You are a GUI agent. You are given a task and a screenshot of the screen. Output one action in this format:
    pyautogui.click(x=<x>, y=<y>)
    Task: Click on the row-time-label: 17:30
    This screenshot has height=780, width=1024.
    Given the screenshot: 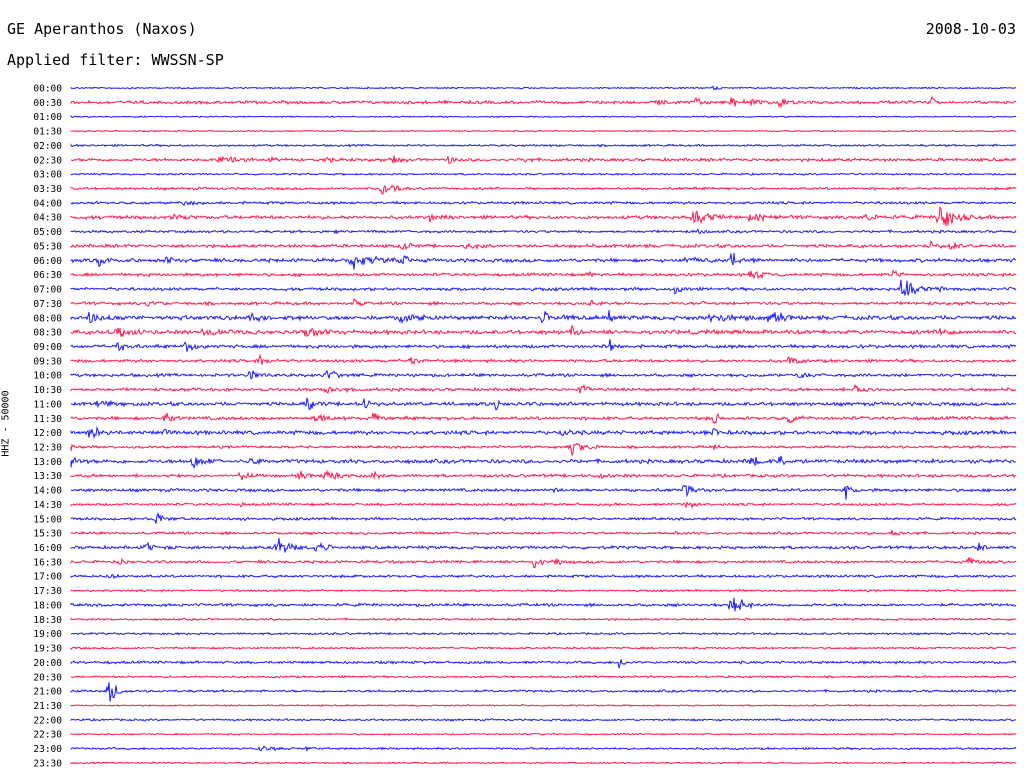 What is the action you would take?
    pyautogui.click(x=47, y=591)
    